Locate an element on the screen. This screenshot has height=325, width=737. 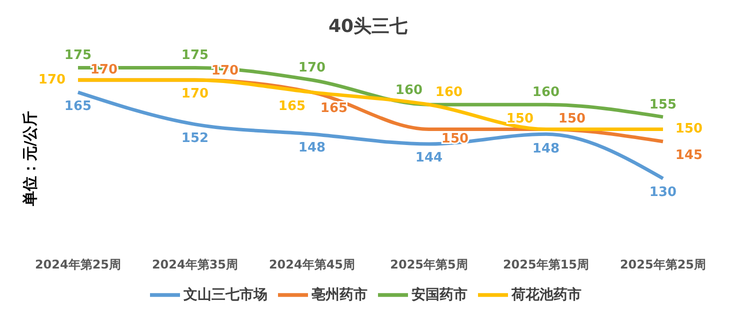
y-axis-title: 单位：元/公斤 is located at coordinates (31, 158).